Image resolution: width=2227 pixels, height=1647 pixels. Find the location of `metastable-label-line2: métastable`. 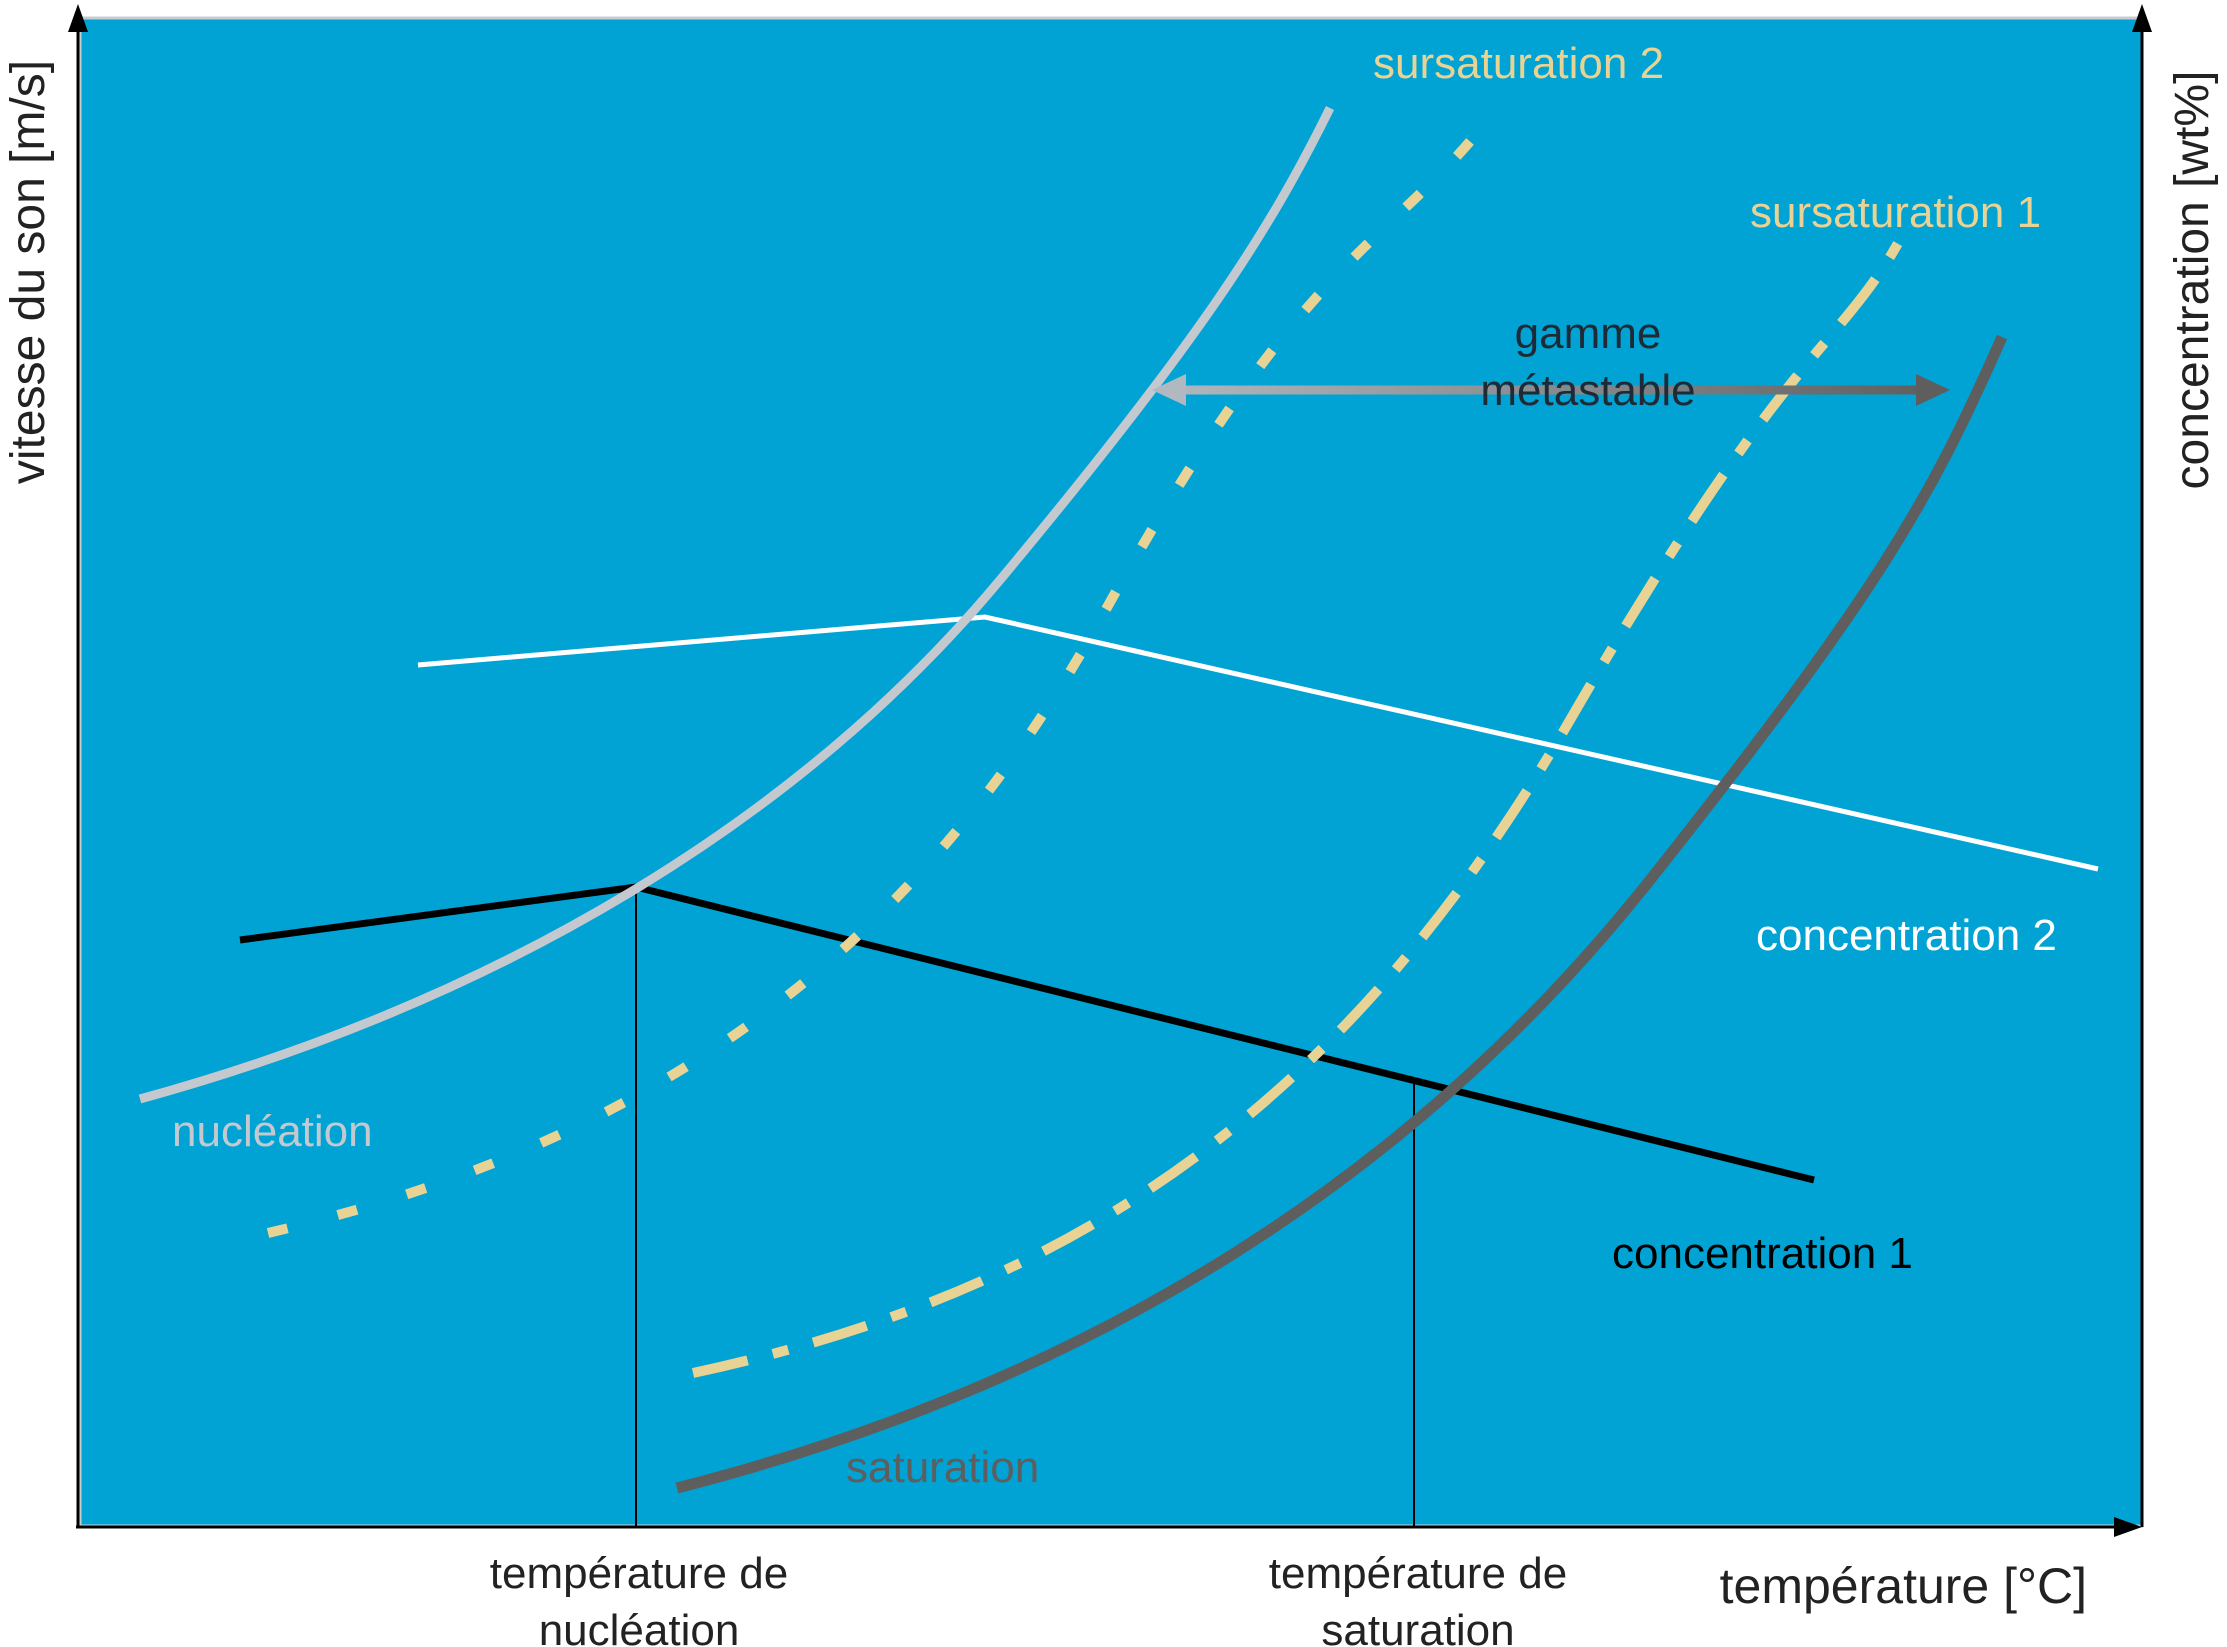

metastable-label-line2: métastable is located at coordinates (1587, 390).